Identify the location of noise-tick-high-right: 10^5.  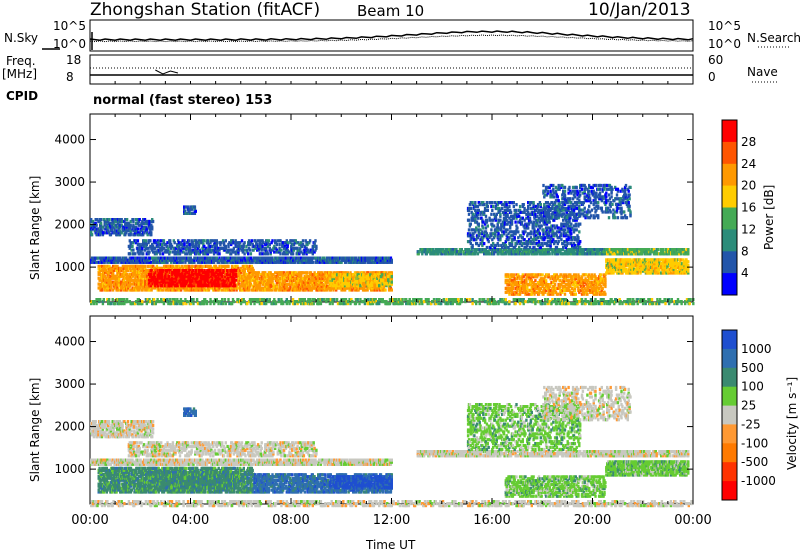
(724, 26).